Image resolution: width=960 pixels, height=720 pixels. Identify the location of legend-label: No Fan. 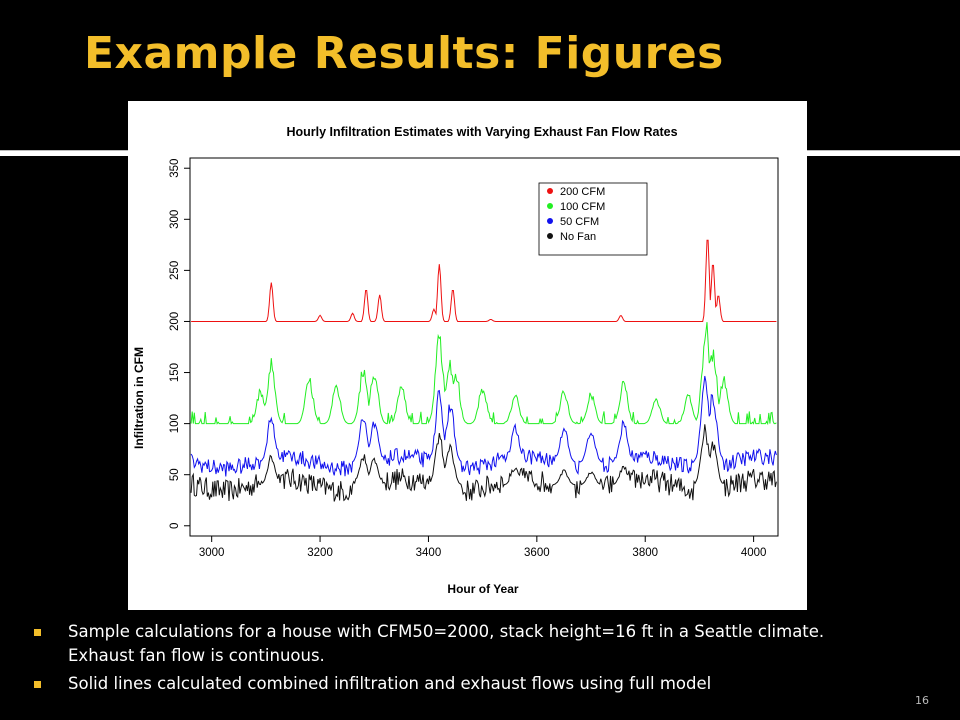
(578, 237).